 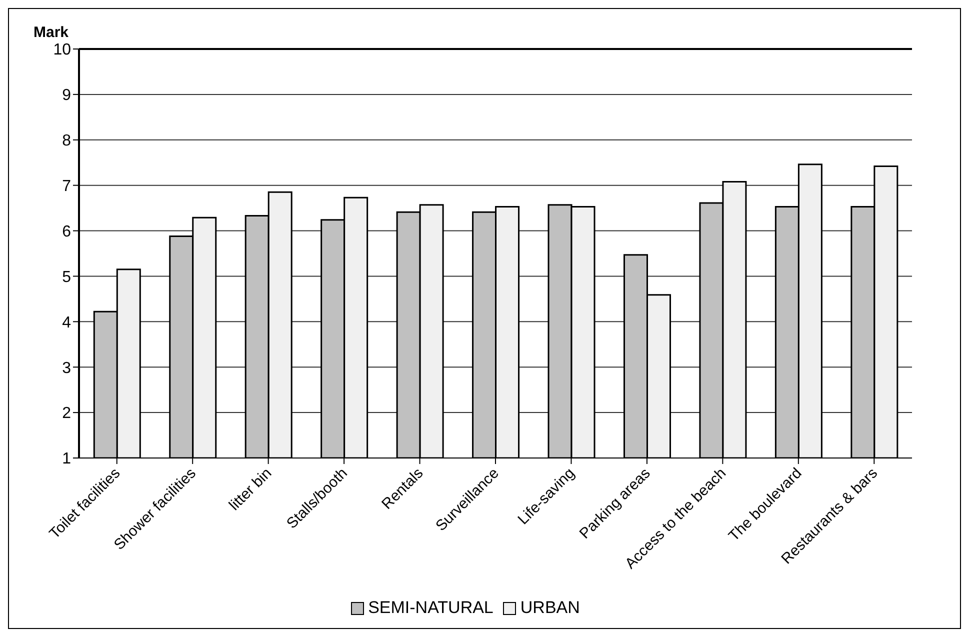 I want to click on y-tick-label: 3, so click(x=67, y=368).